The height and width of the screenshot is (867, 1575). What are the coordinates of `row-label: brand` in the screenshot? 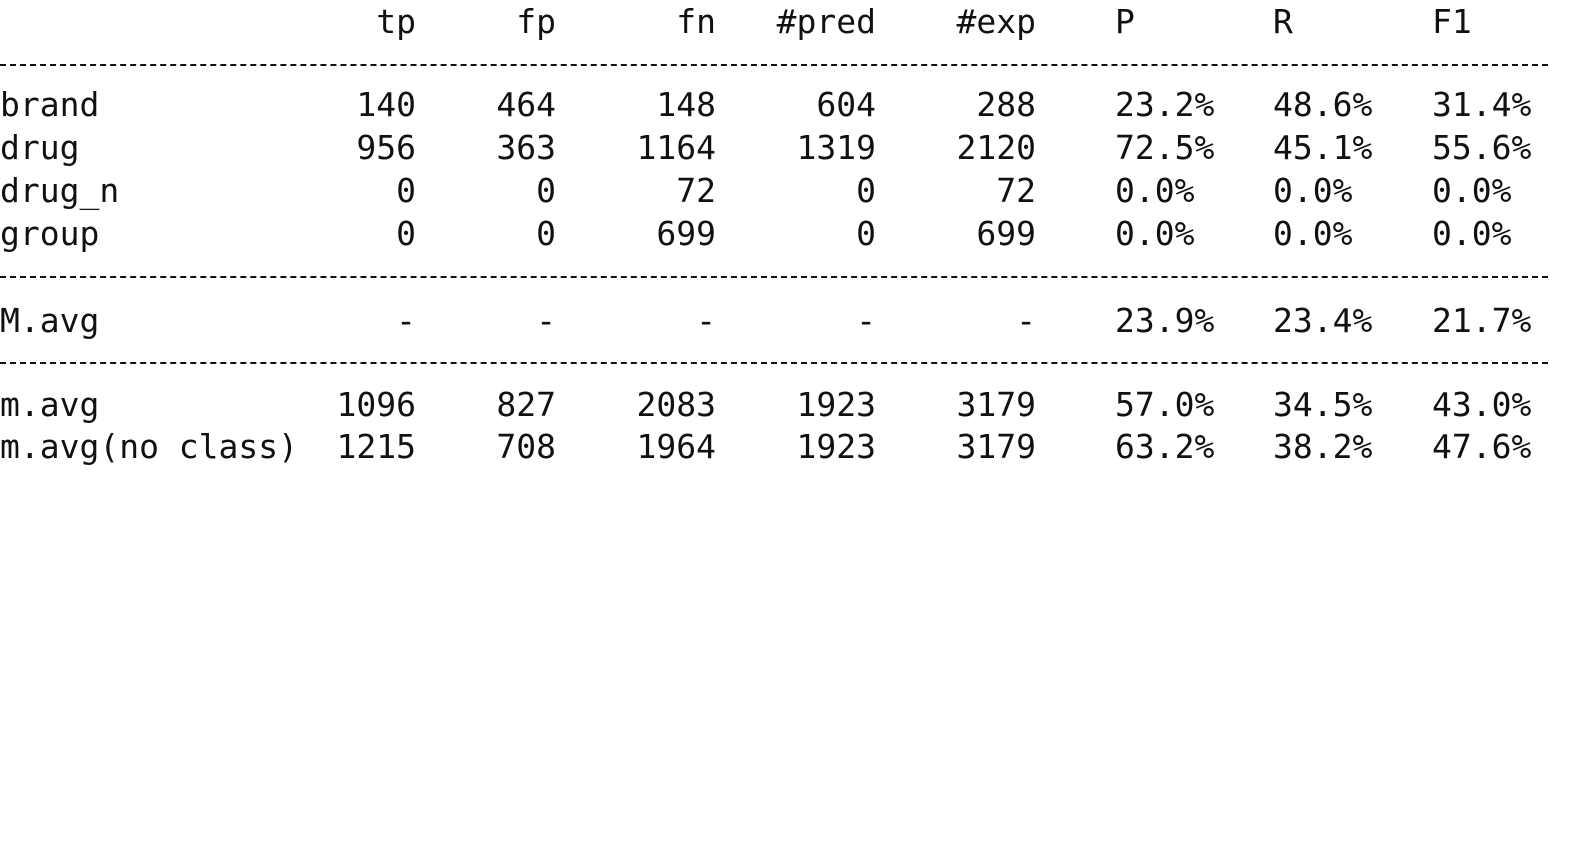 It's located at (50, 104).